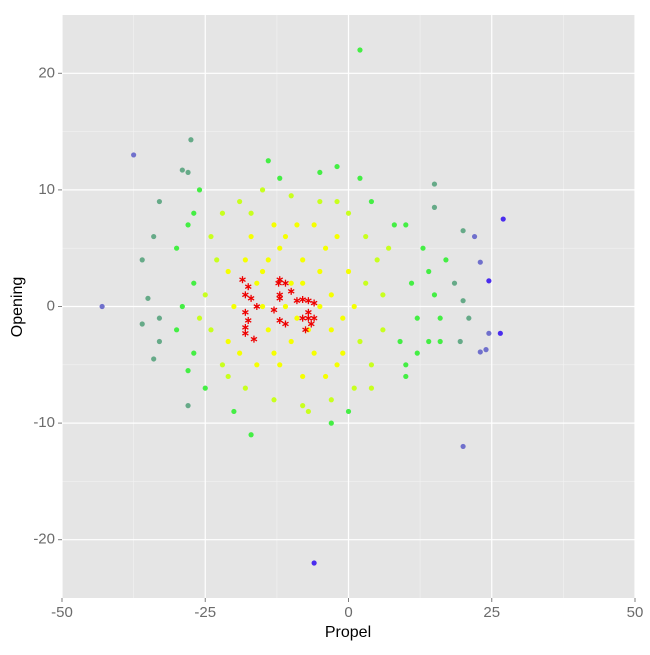  What do you see at coordinates (17, 307) in the screenshot?
I see `y-axis-title: Opening` at bounding box center [17, 307].